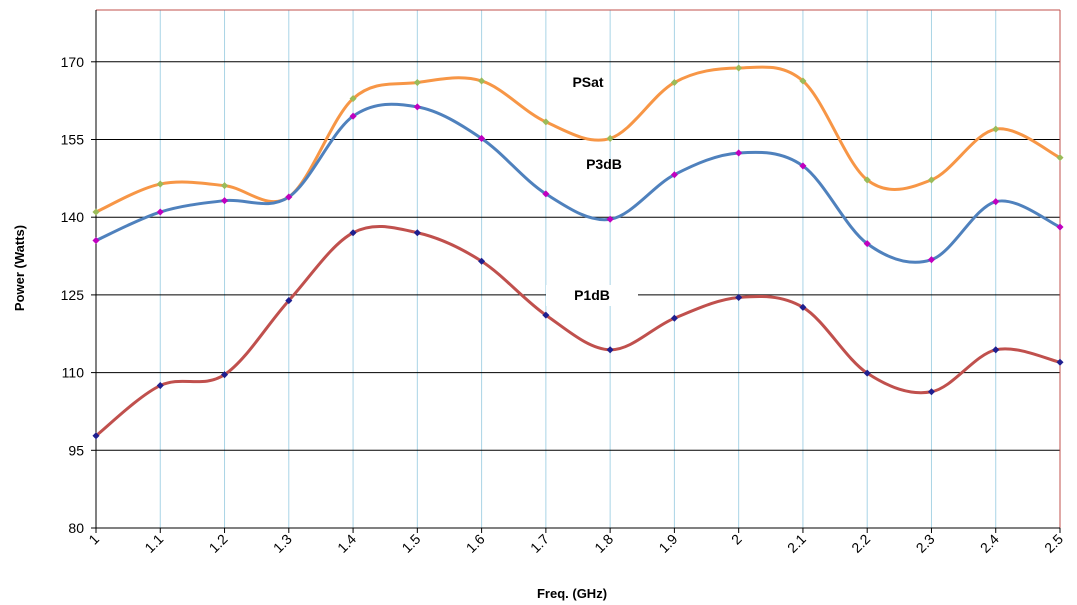  I want to click on x-tick-label: 2, so click(736, 539).